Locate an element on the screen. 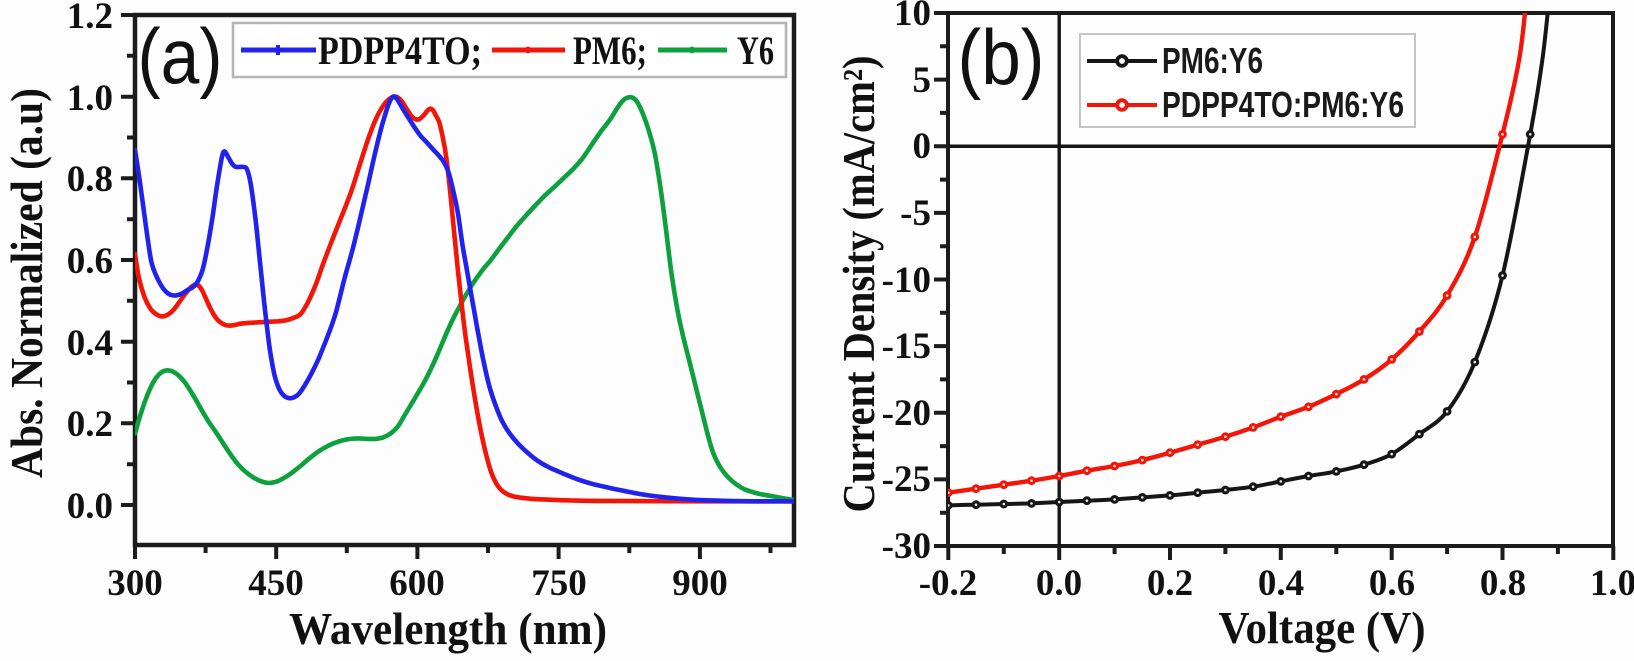 This screenshot has height=661, width=1634. svg-text: 750 is located at coordinates (559, 583).